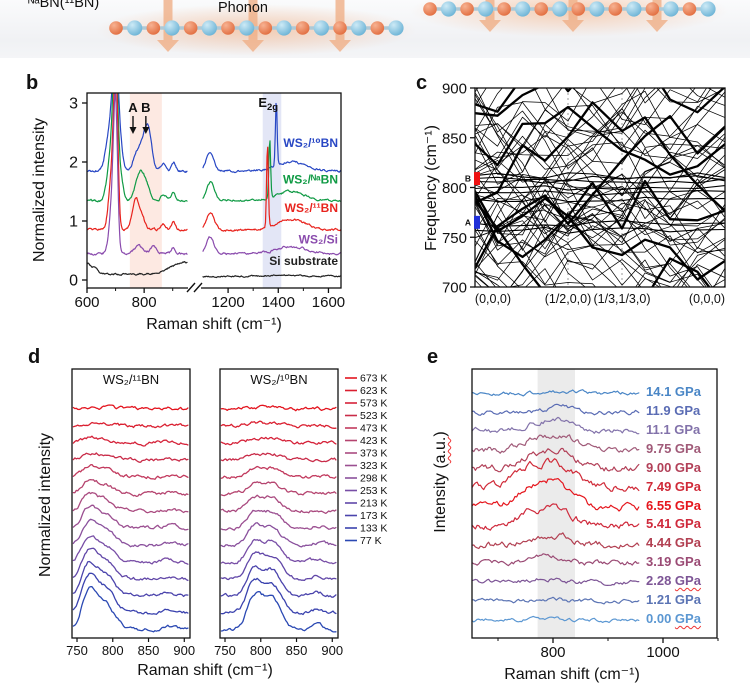 The height and width of the screenshot is (700, 750). What do you see at coordinates (594, 503) in the screenshot?
I see `plot-frame` at bounding box center [594, 503].